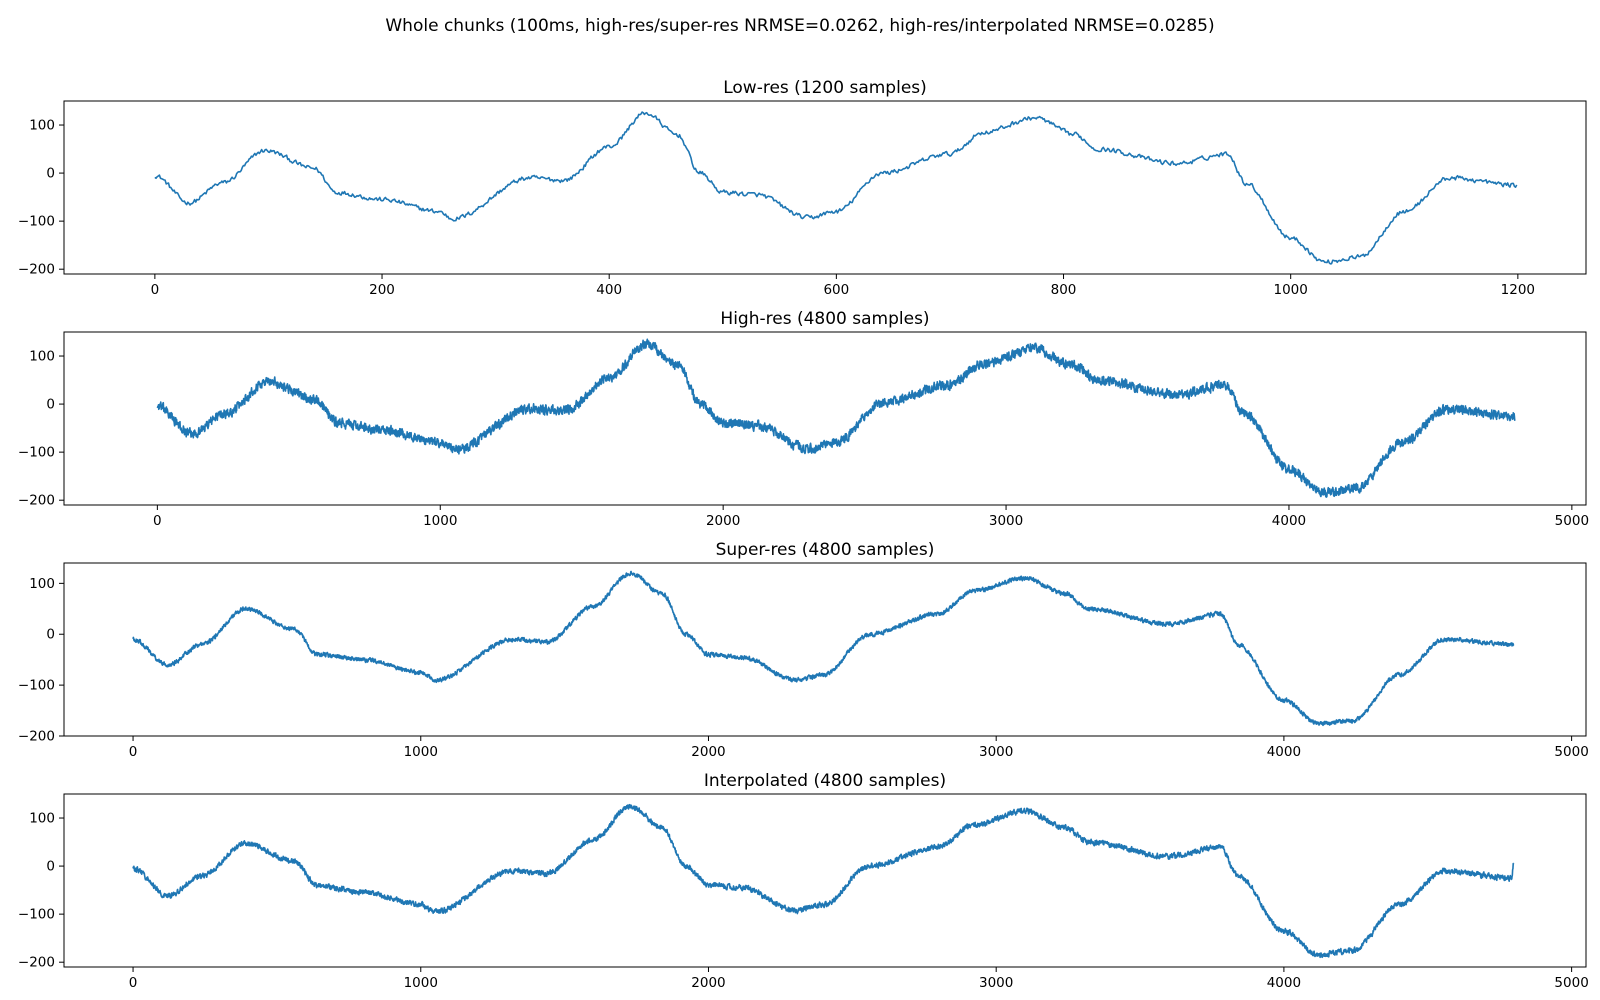 This screenshot has width=1600, height=1000. What do you see at coordinates (836, 290) in the screenshot?
I see `x-tick-label: 600` at bounding box center [836, 290].